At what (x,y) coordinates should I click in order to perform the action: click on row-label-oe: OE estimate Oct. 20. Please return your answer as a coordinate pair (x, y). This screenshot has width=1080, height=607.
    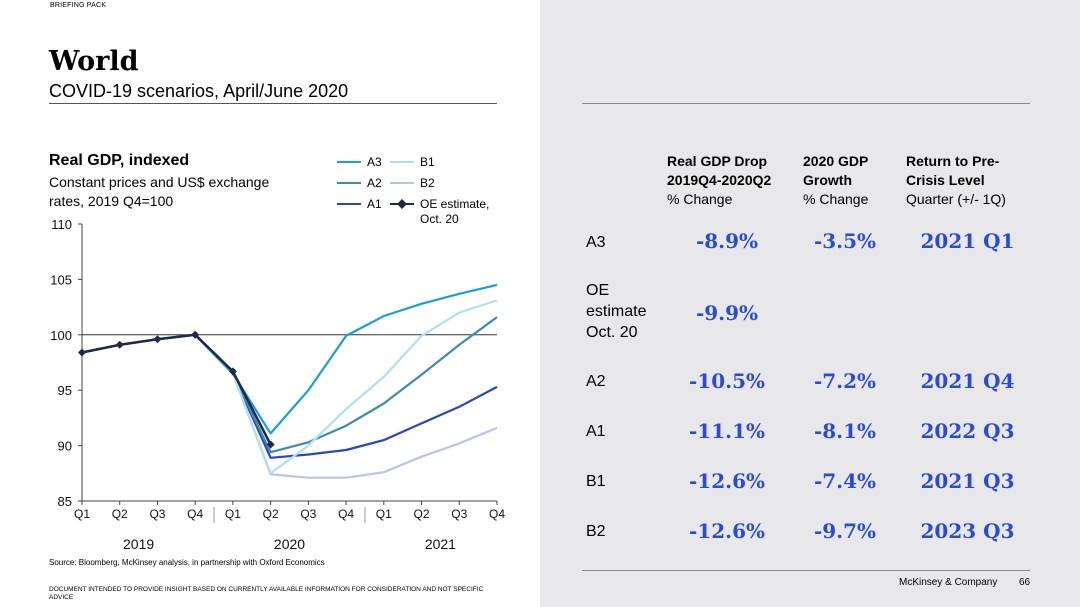
    Looking at the image, I should click on (616, 311).